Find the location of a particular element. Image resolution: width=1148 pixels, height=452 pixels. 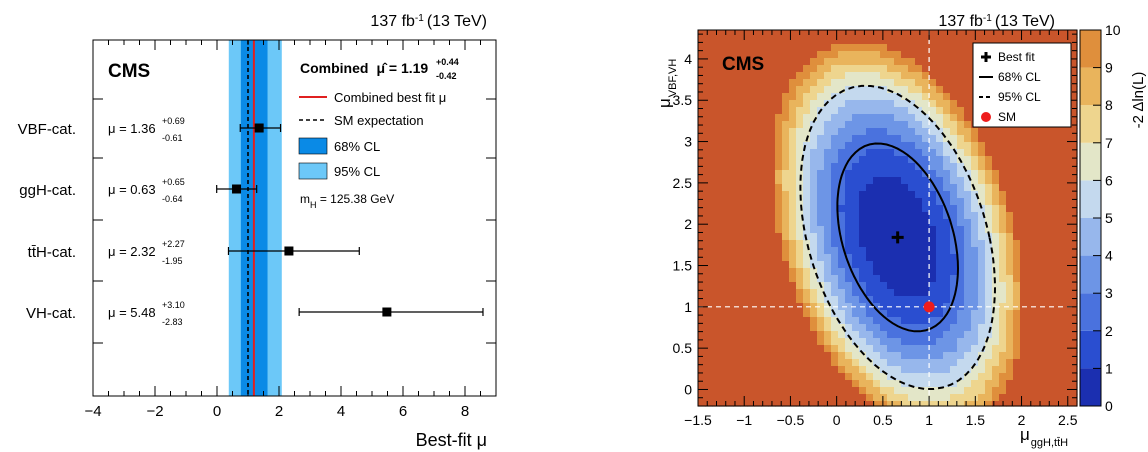

right-x-axis-label: μggH,tt̄H is located at coordinates (1044, 437).